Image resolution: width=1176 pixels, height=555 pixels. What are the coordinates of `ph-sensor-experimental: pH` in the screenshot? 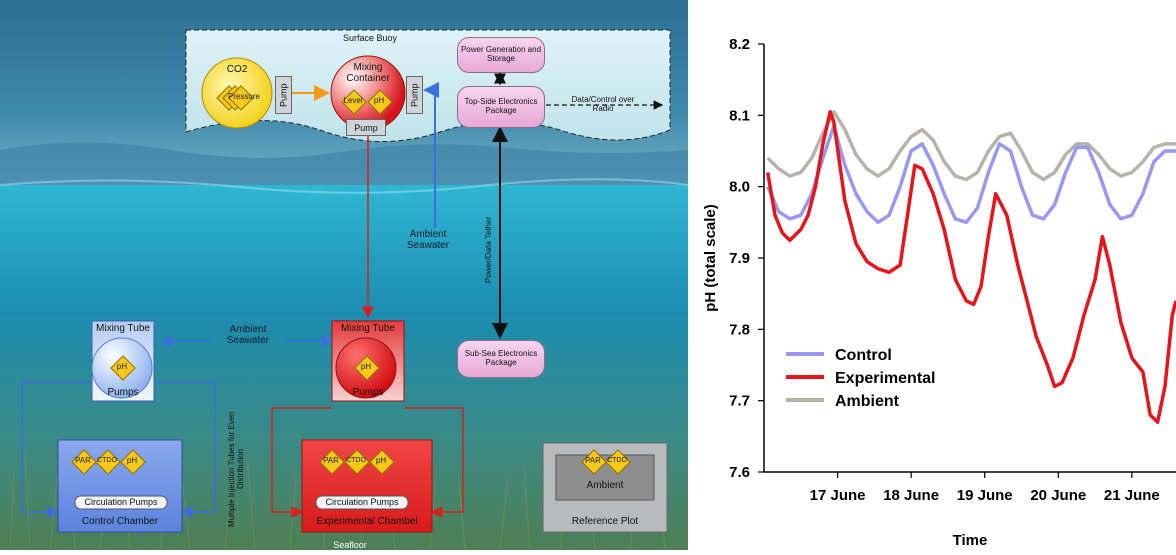 It's located at (382, 462).